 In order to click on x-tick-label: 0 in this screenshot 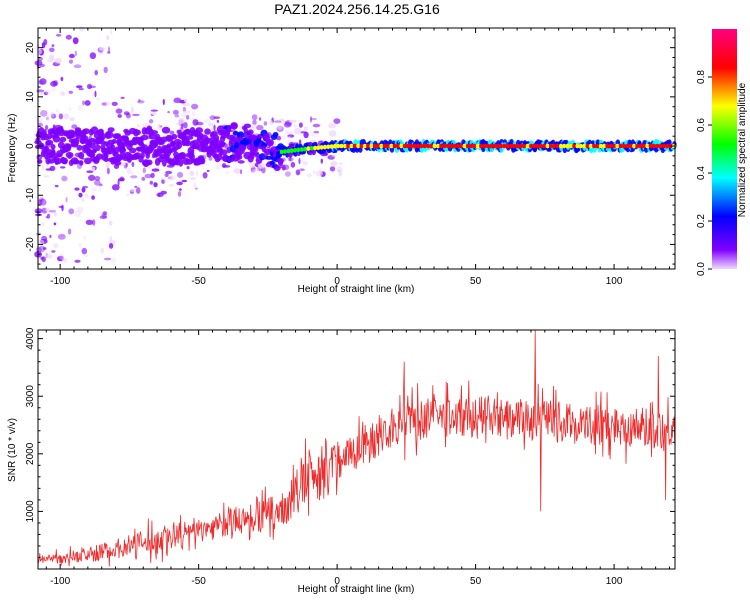, I will do `click(337, 581)`.